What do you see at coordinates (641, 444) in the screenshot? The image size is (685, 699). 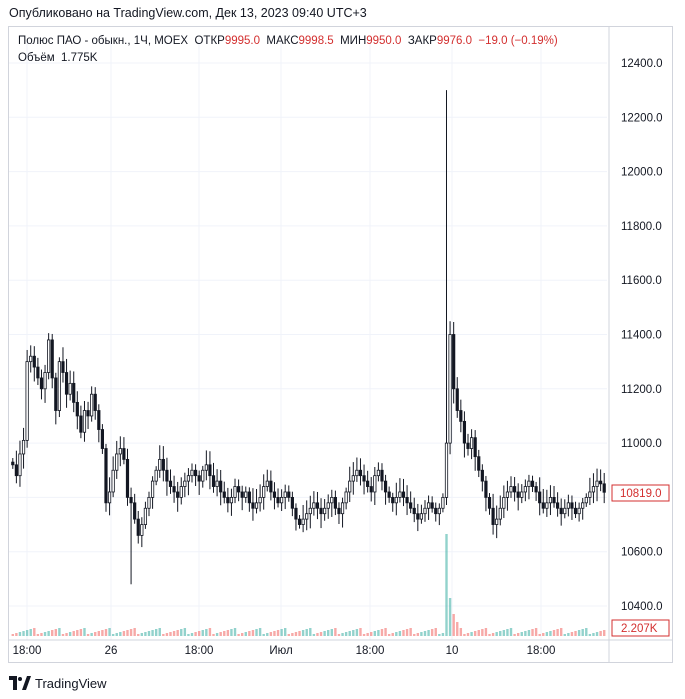 I see `price-tick-label: 11000.0` at bounding box center [641, 444].